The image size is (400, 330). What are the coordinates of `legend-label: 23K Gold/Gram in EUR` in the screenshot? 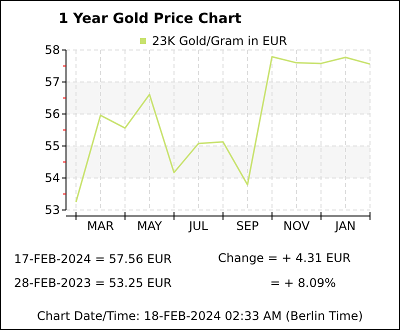 It's located at (220, 41).